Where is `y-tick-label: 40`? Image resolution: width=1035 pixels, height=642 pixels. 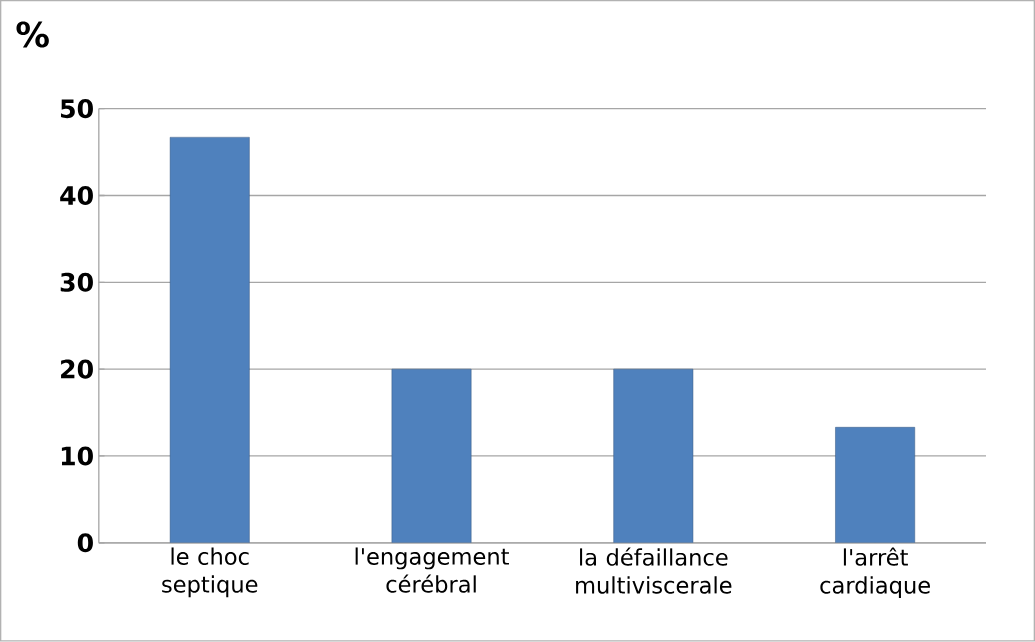
y-tick-label: 40 is located at coordinates (76, 196).